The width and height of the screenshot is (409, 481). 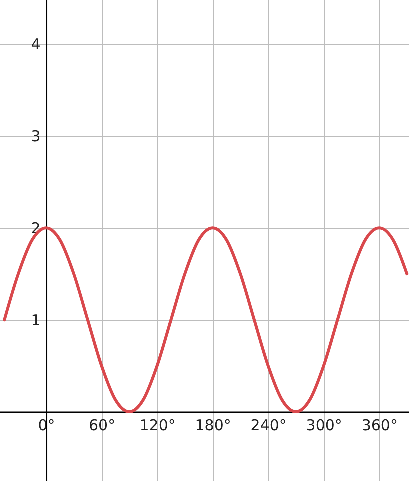 I want to click on x-tick-label: 240°, so click(x=268, y=425).